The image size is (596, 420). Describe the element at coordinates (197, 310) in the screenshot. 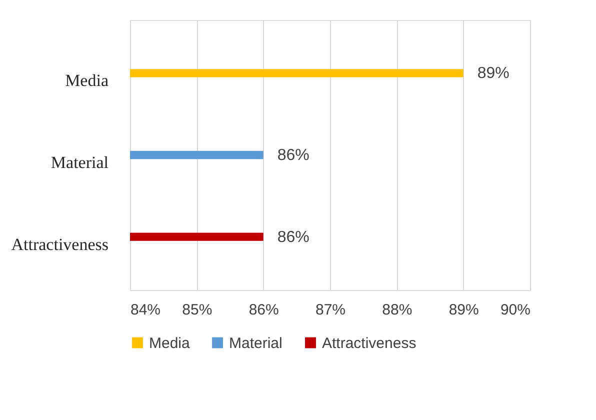

I see `x-tick-label: 85%` at that location.